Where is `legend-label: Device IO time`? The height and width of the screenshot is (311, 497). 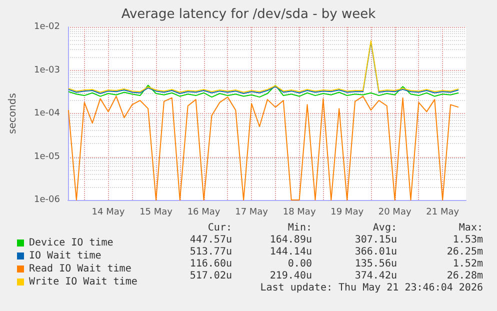 legend-label: Device IO time is located at coordinates (71, 243).